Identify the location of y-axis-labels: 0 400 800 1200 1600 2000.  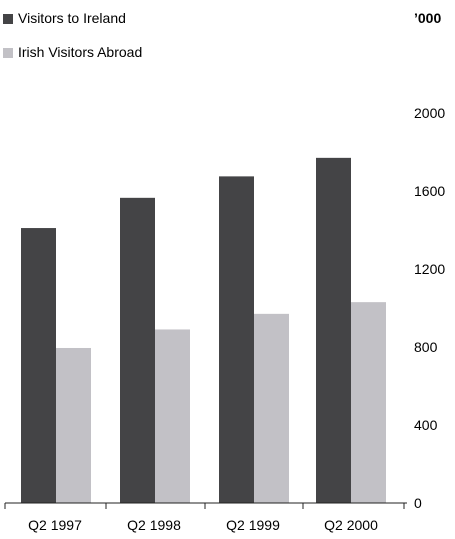
(429, 308).